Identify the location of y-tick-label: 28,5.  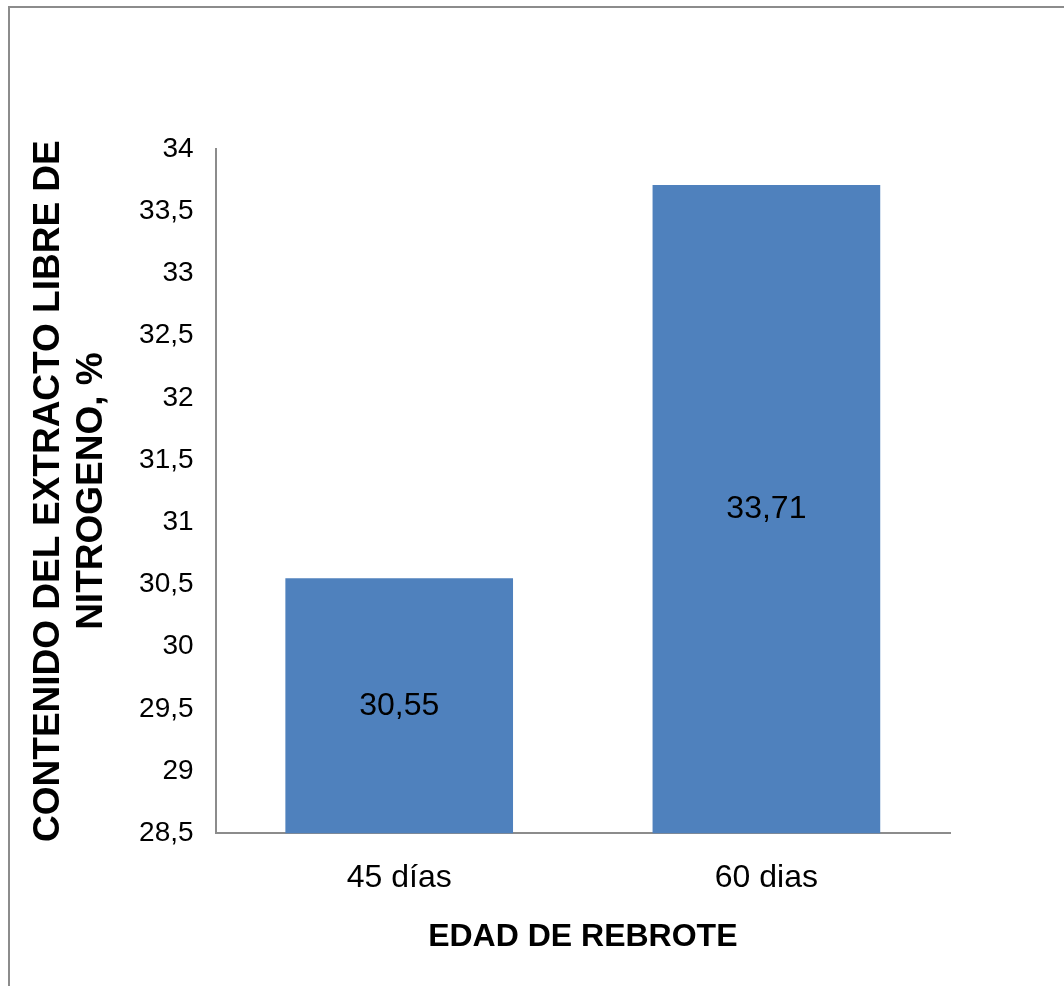
(166, 831).